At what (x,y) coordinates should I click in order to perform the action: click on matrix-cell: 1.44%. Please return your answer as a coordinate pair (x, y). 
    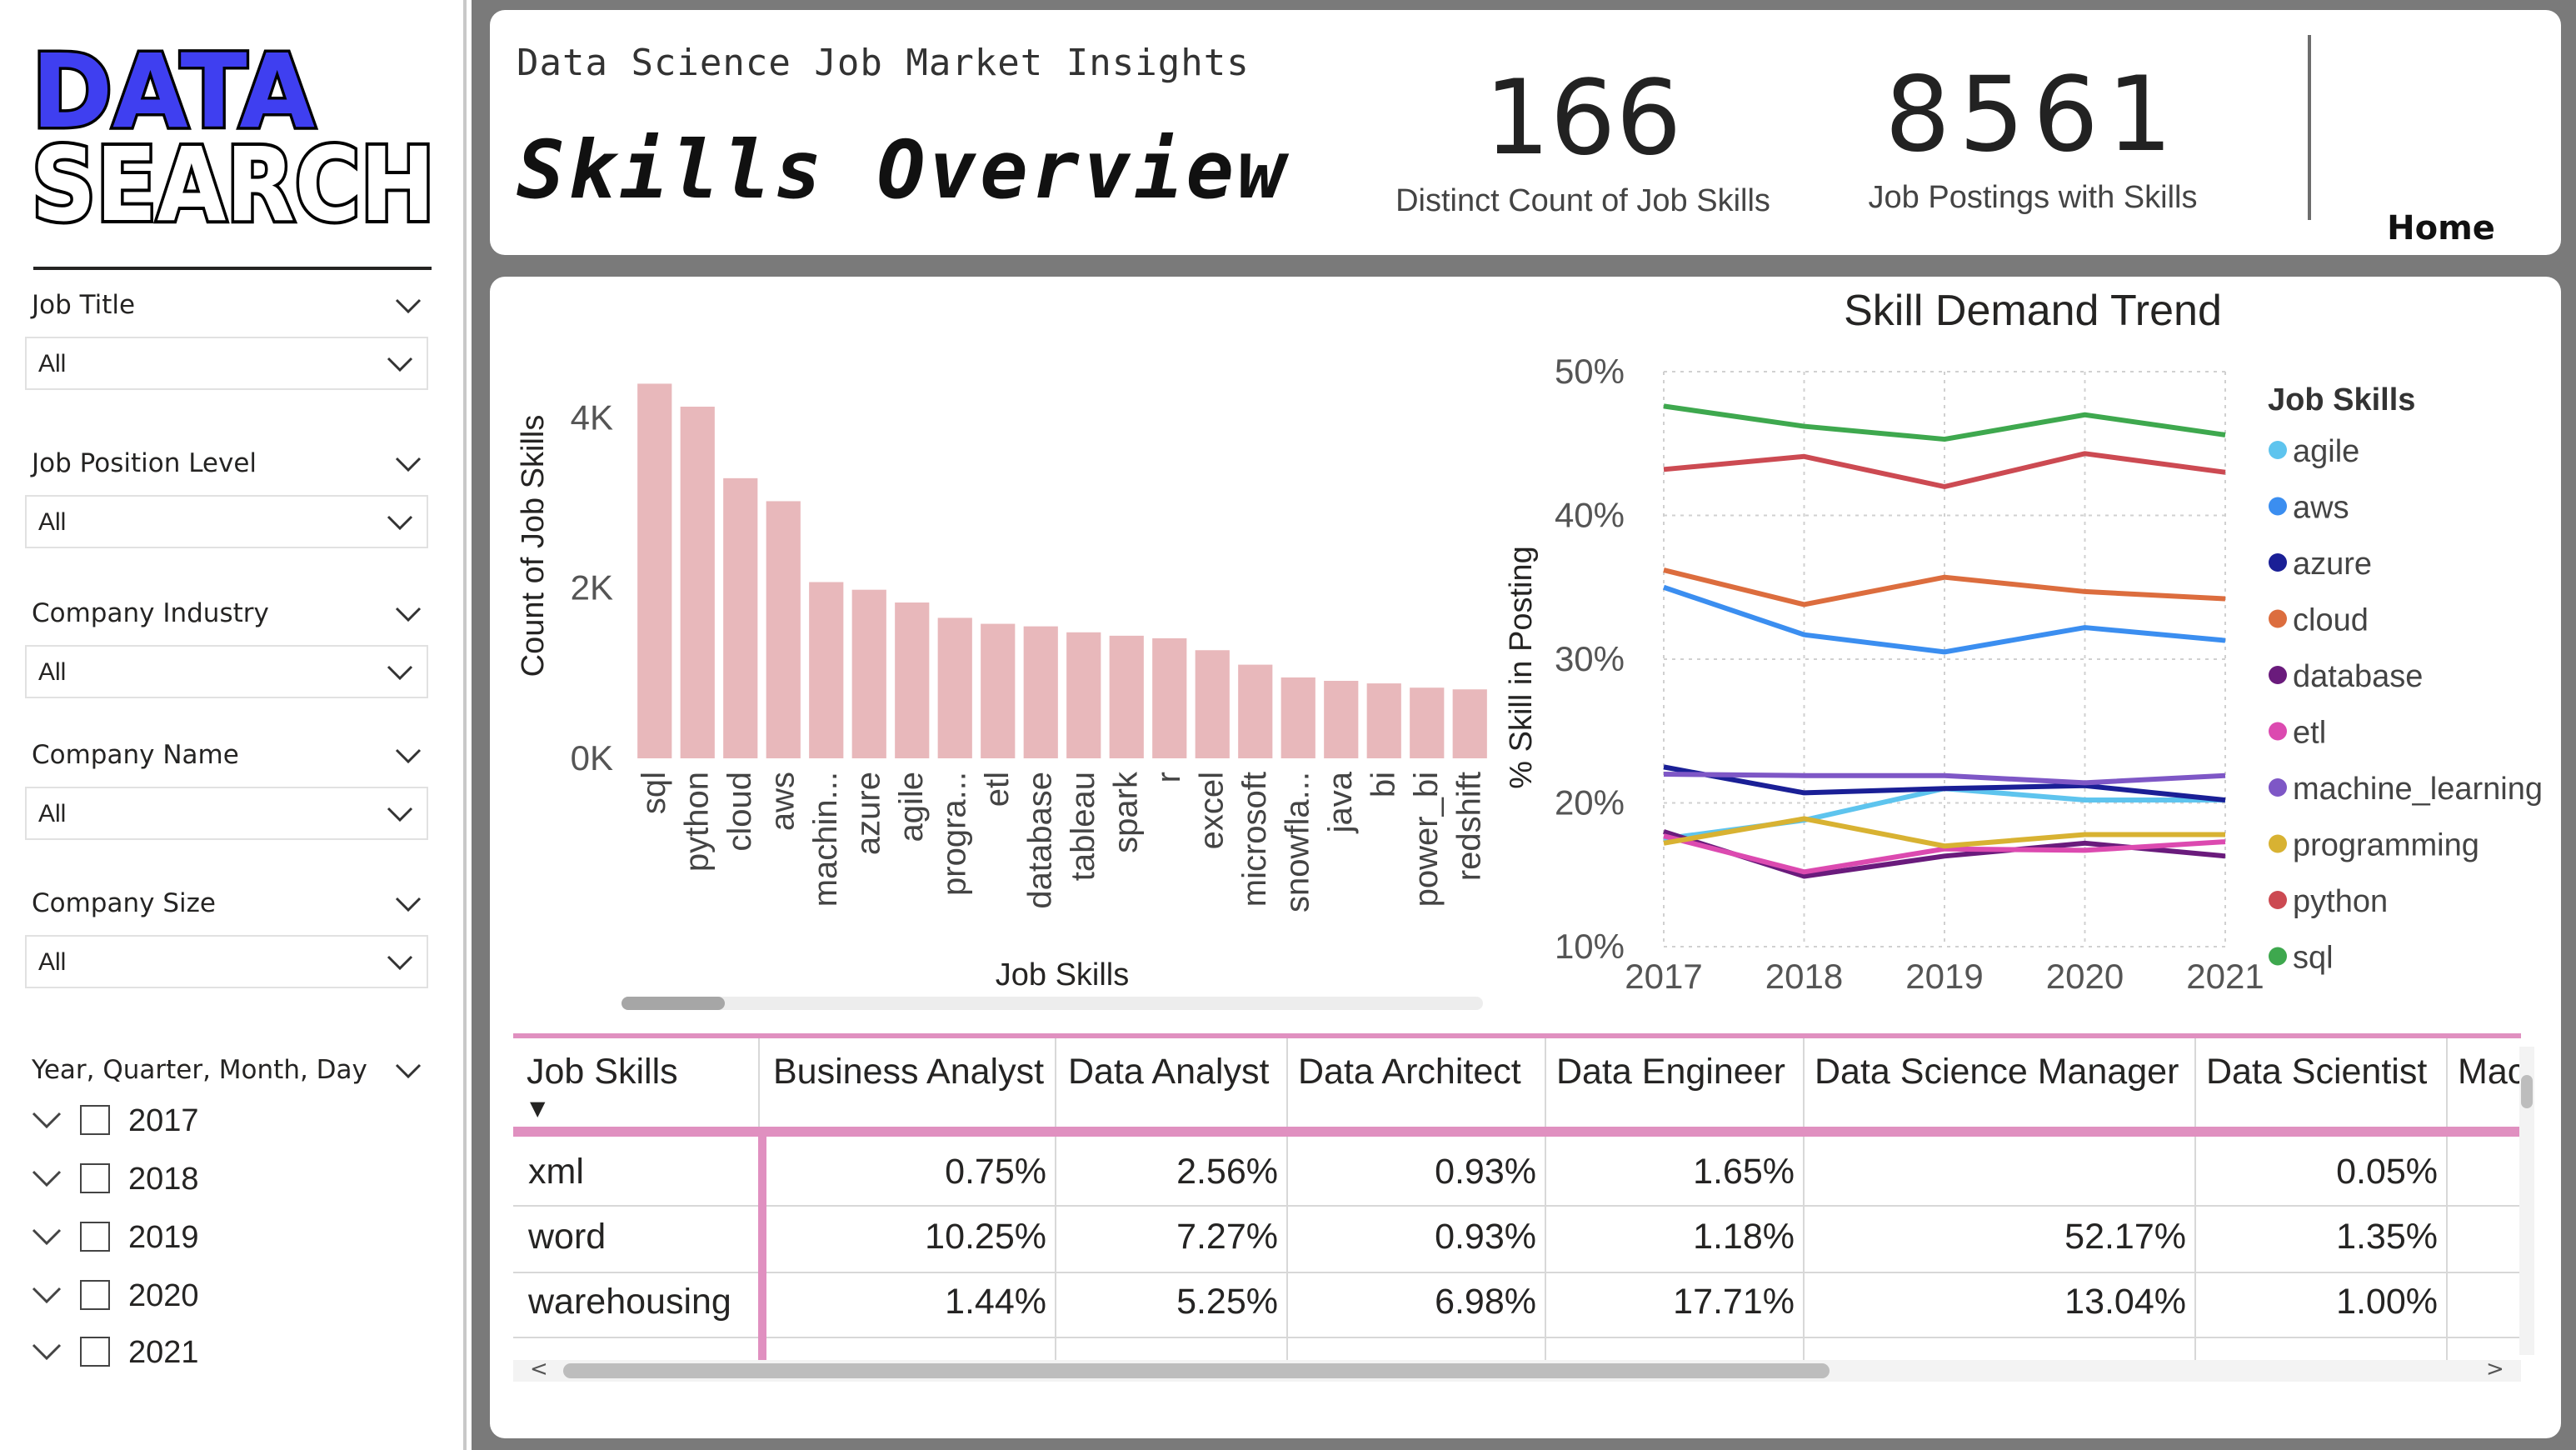
    Looking at the image, I should click on (995, 1302).